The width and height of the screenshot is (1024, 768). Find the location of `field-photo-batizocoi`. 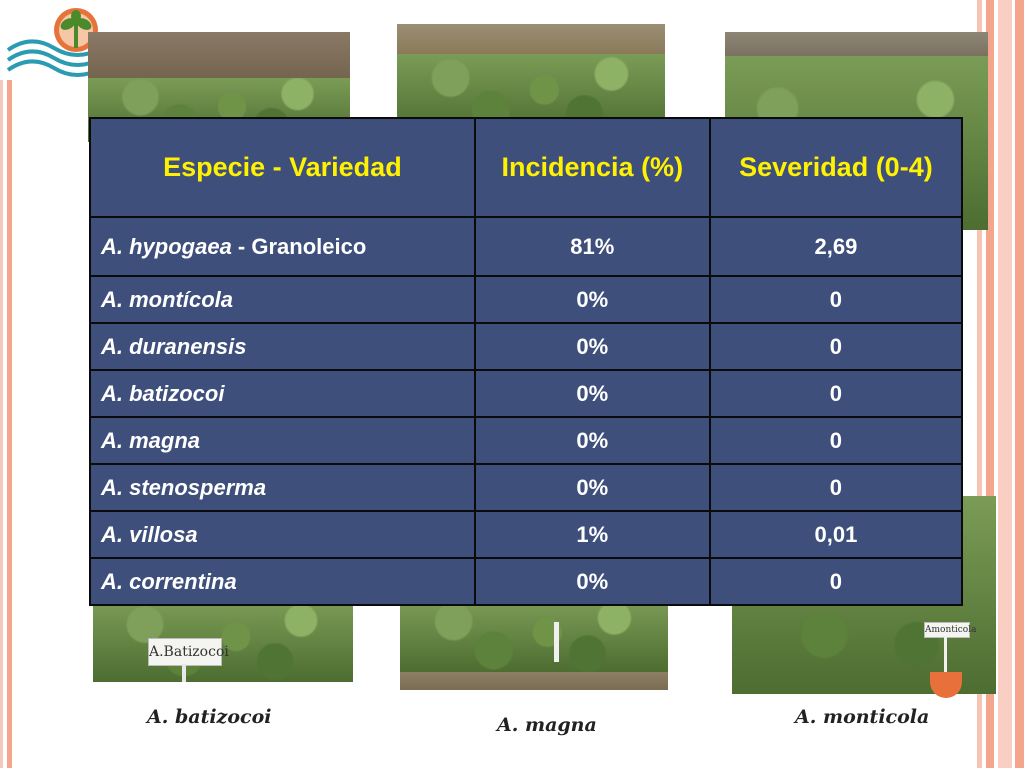

field-photo-batizocoi is located at coordinates (223, 641).